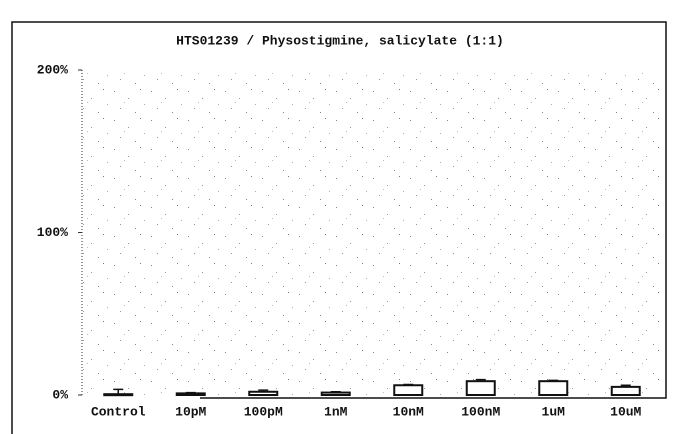 The height and width of the screenshot is (434, 678). I want to click on y-tick-label: 100%, so click(52, 232).